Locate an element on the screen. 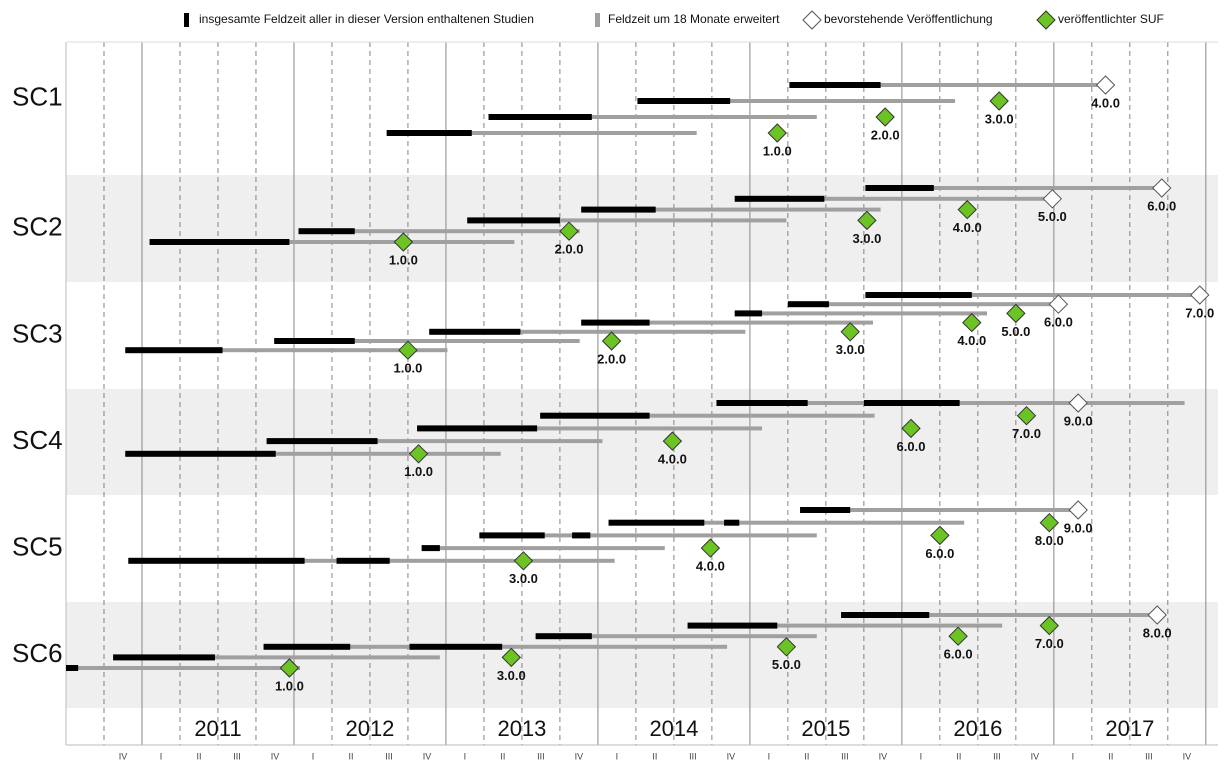  row-band is located at coordinates (642, 228).